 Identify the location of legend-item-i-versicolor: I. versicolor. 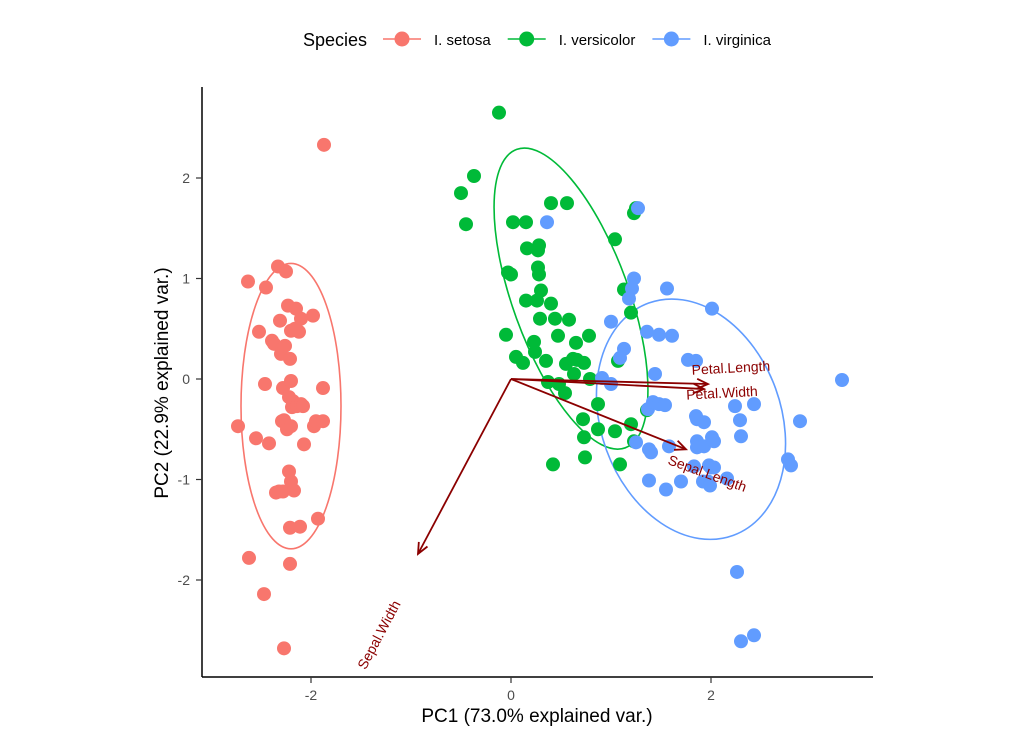
(571, 40).